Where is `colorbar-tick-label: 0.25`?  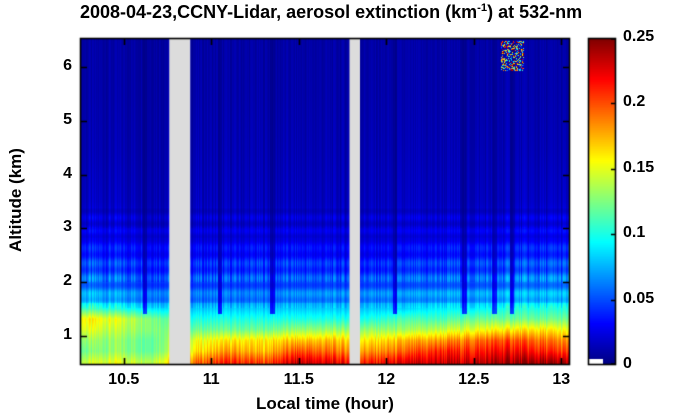
colorbar-tick-label: 0.25 is located at coordinates (639, 36).